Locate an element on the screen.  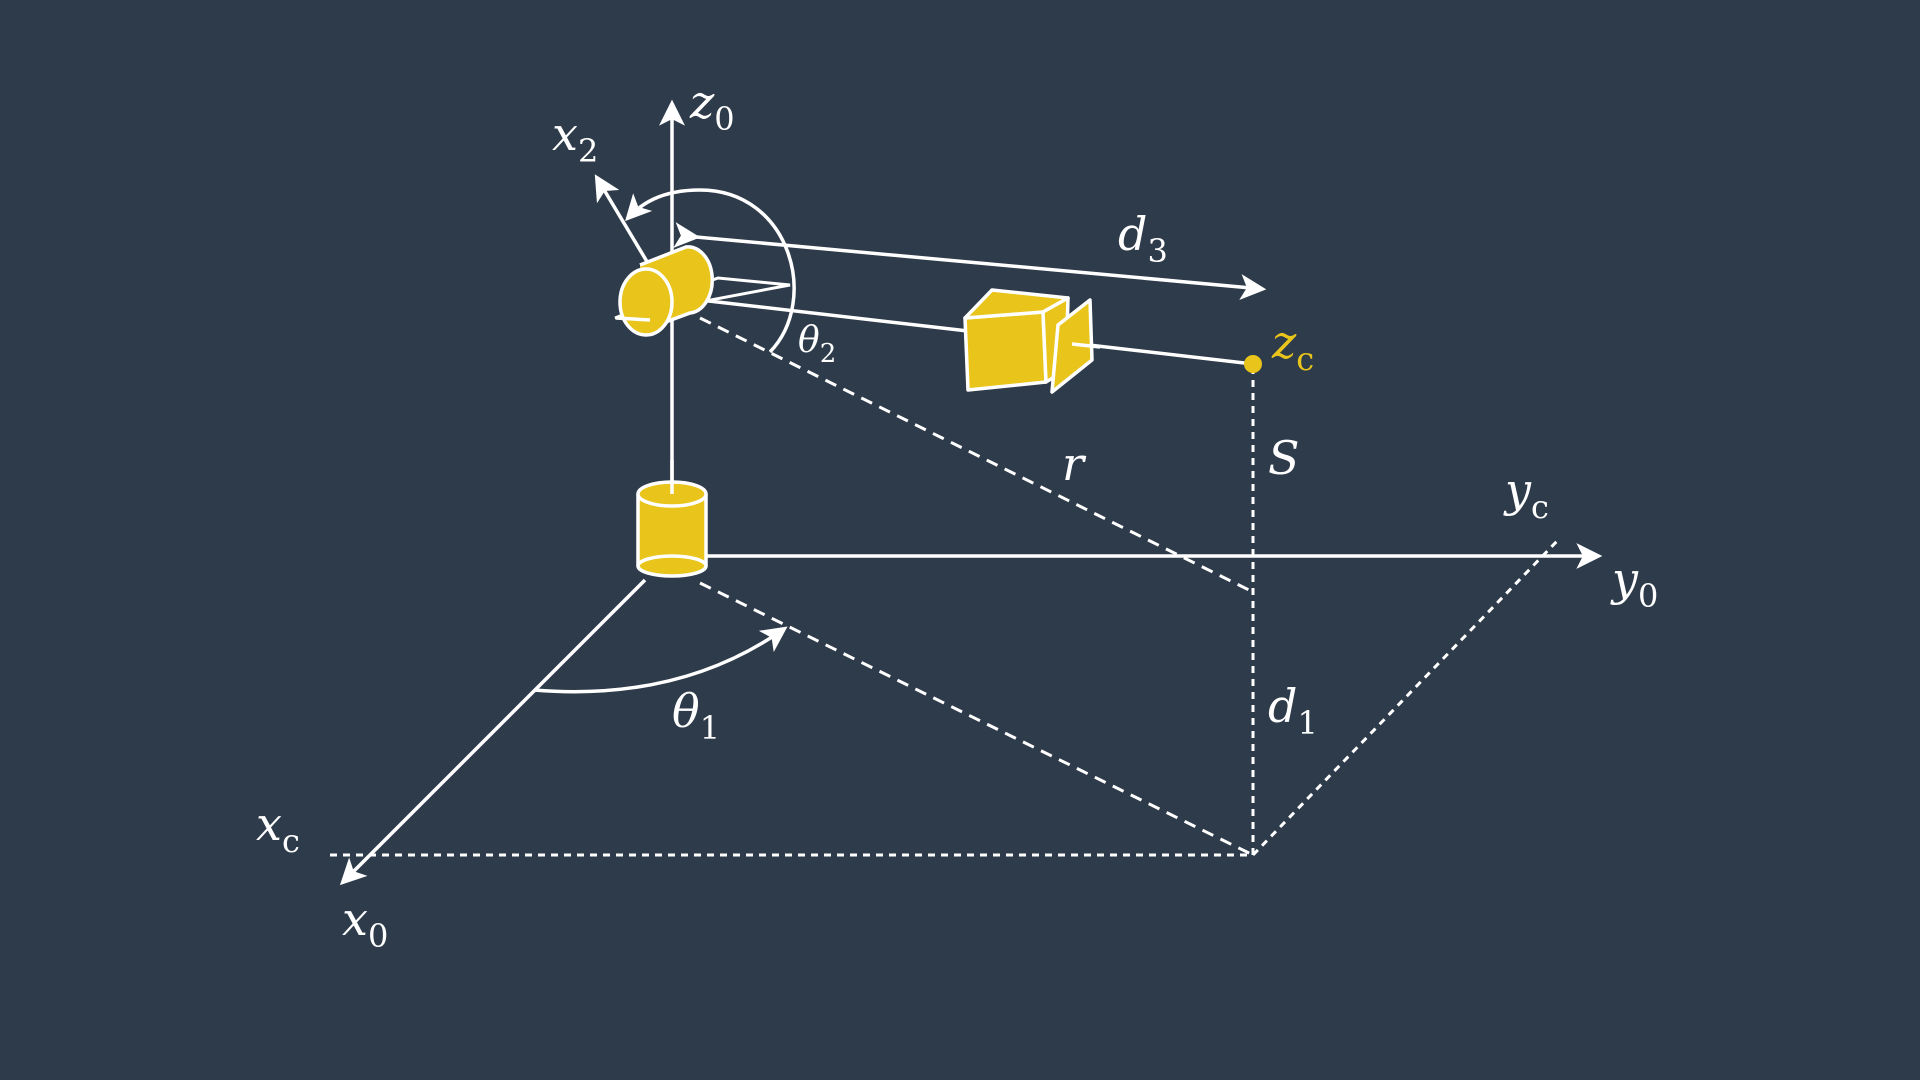
r-dashed-line is located at coordinates (976, 455).